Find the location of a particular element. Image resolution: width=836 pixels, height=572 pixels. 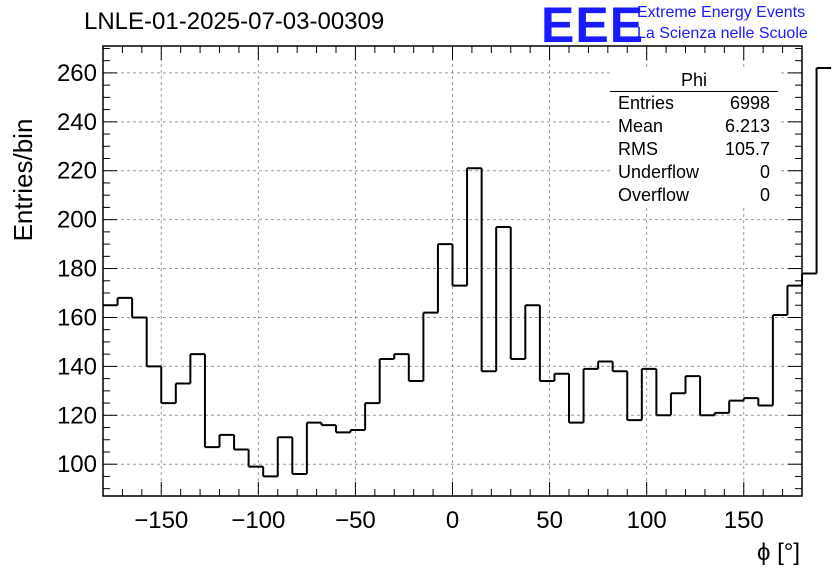

x-tick-label: −150 is located at coordinates (161, 520).